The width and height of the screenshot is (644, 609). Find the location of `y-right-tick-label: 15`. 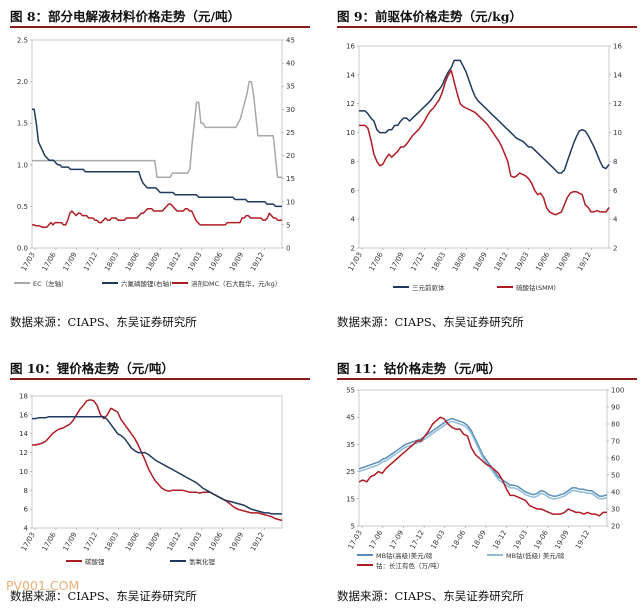

y-right-tick-label: 15 is located at coordinates (290, 179).